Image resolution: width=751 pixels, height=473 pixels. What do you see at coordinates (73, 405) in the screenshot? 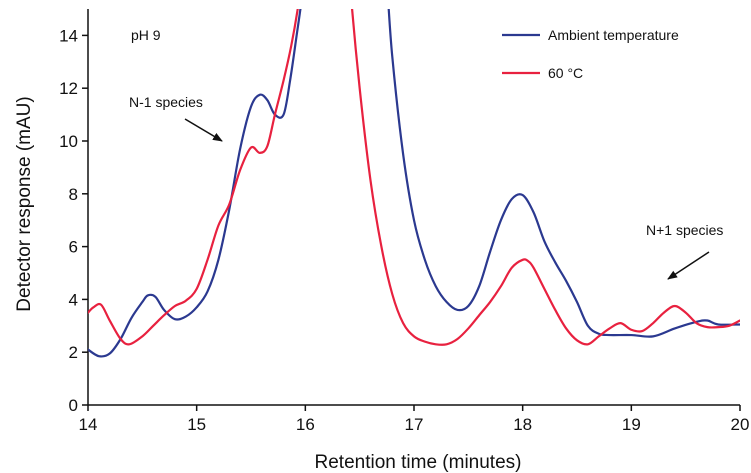
I see `y-tick-label: 0` at bounding box center [73, 405].